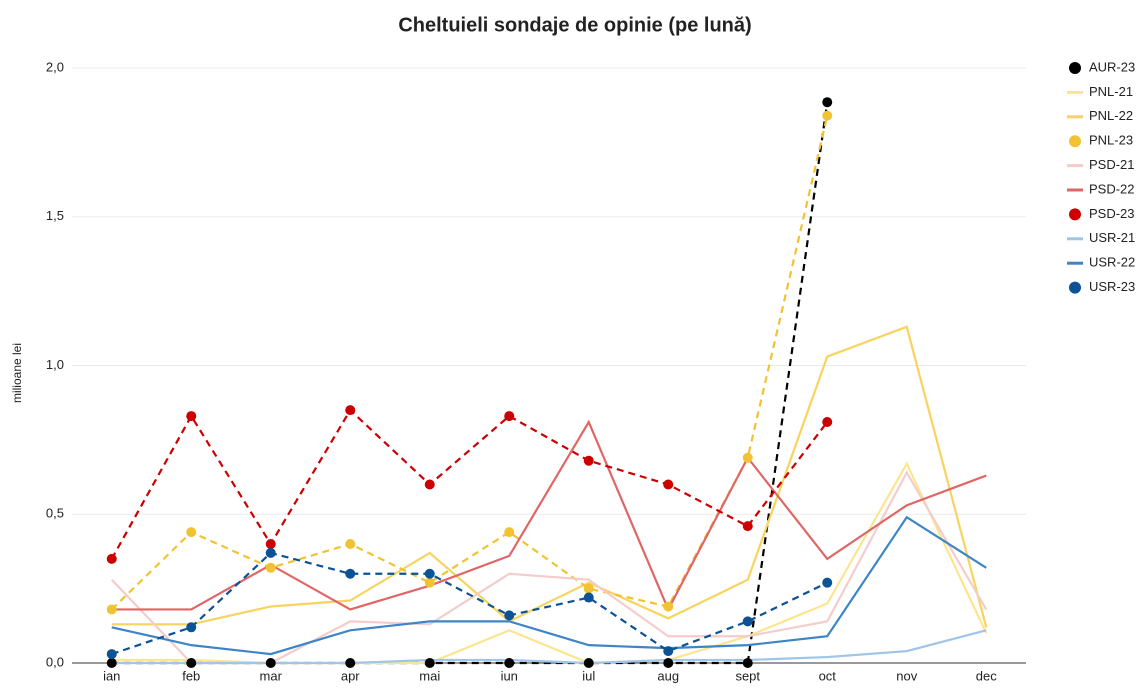  What do you see at coordinates (55, 364) in the screenshot?
I see `y-tick-label: 1,0` at bounding box center [55, 364].